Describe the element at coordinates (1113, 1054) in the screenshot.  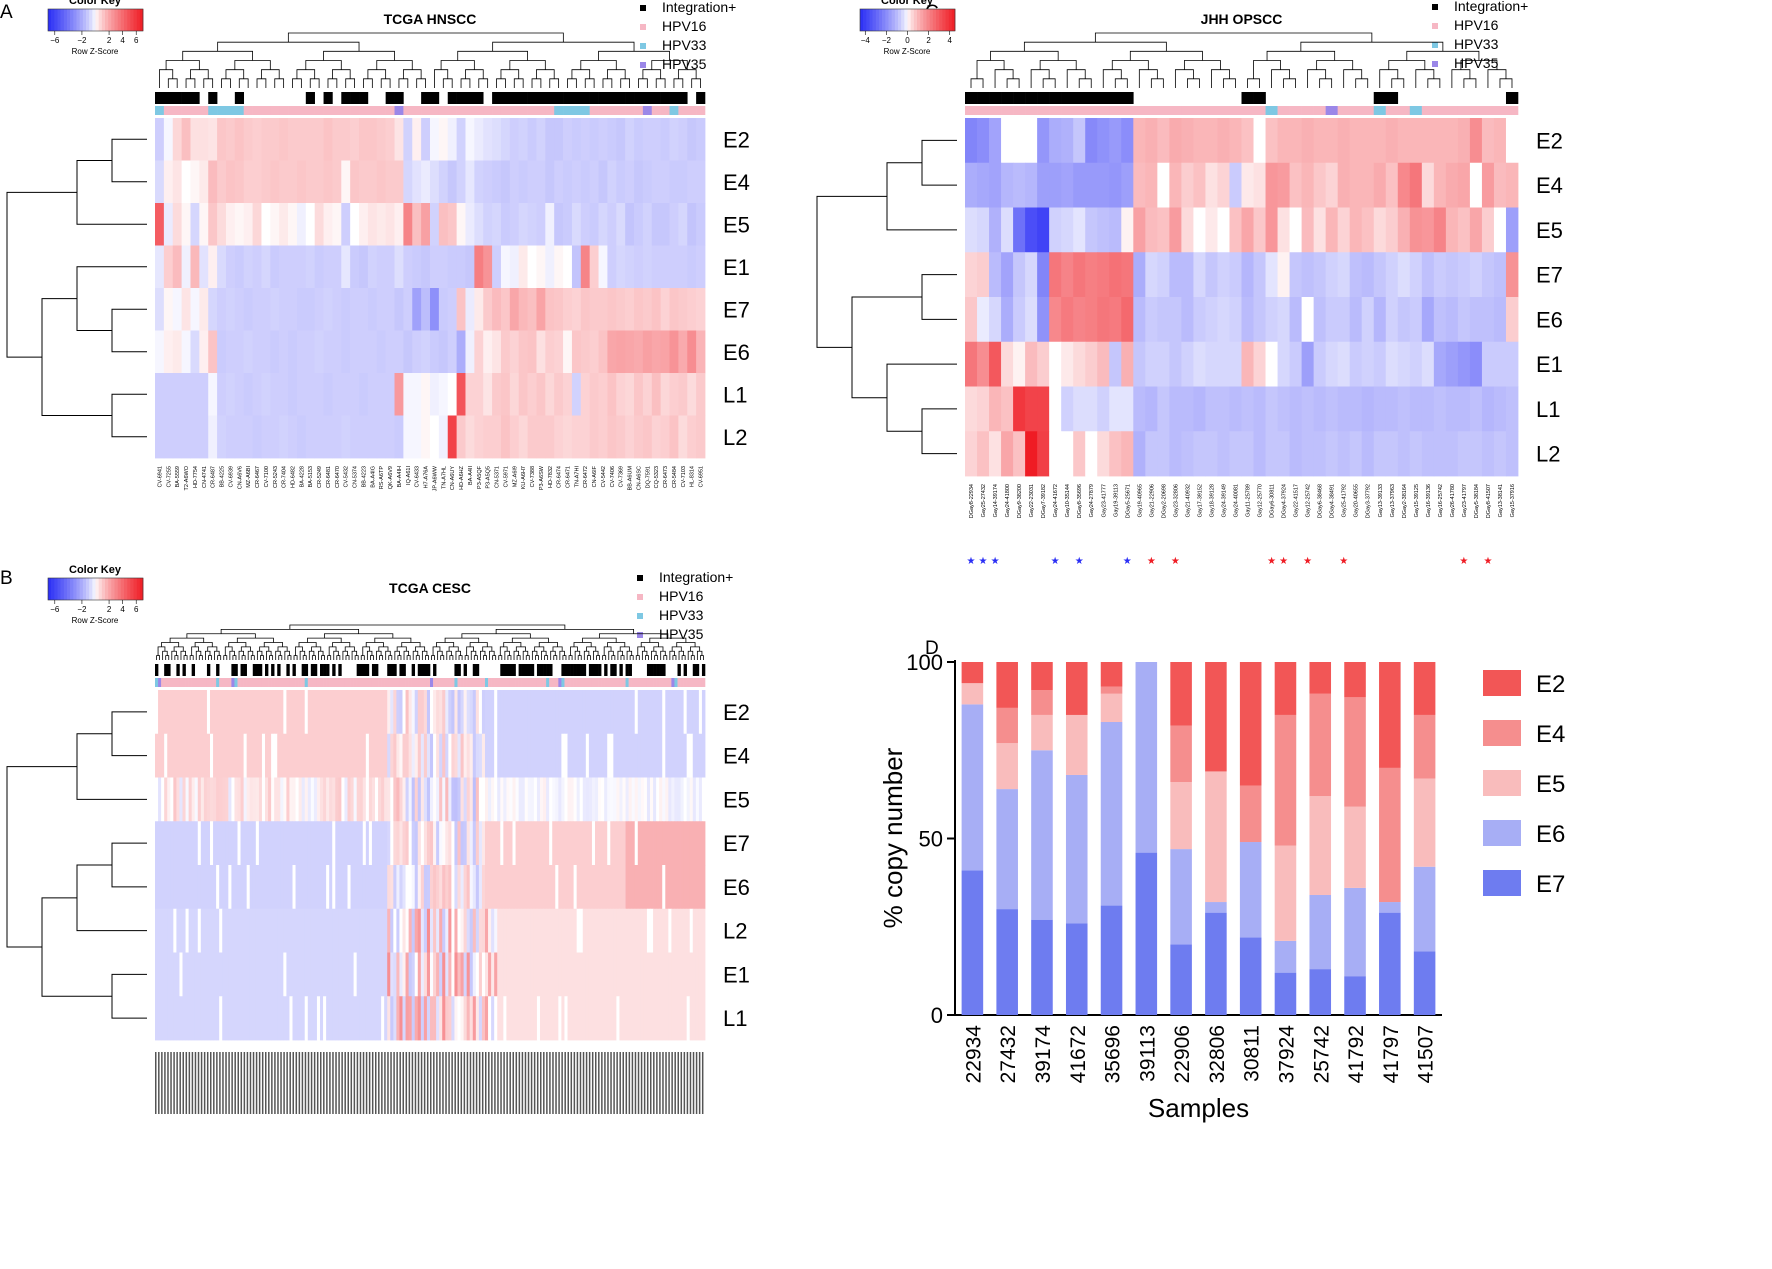
I see `x-tick-label: 35696` at that location.